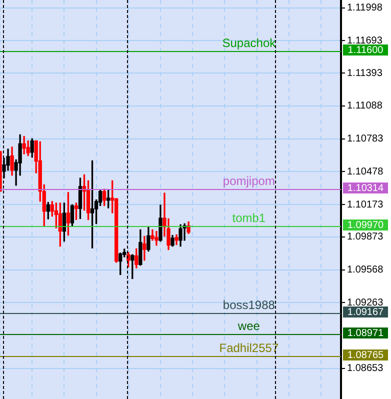 The image size is (391, 399). Describe the element at coordinates (365, 302) in the screenshot. I see `y-tick-label: 1.09263` at that location.